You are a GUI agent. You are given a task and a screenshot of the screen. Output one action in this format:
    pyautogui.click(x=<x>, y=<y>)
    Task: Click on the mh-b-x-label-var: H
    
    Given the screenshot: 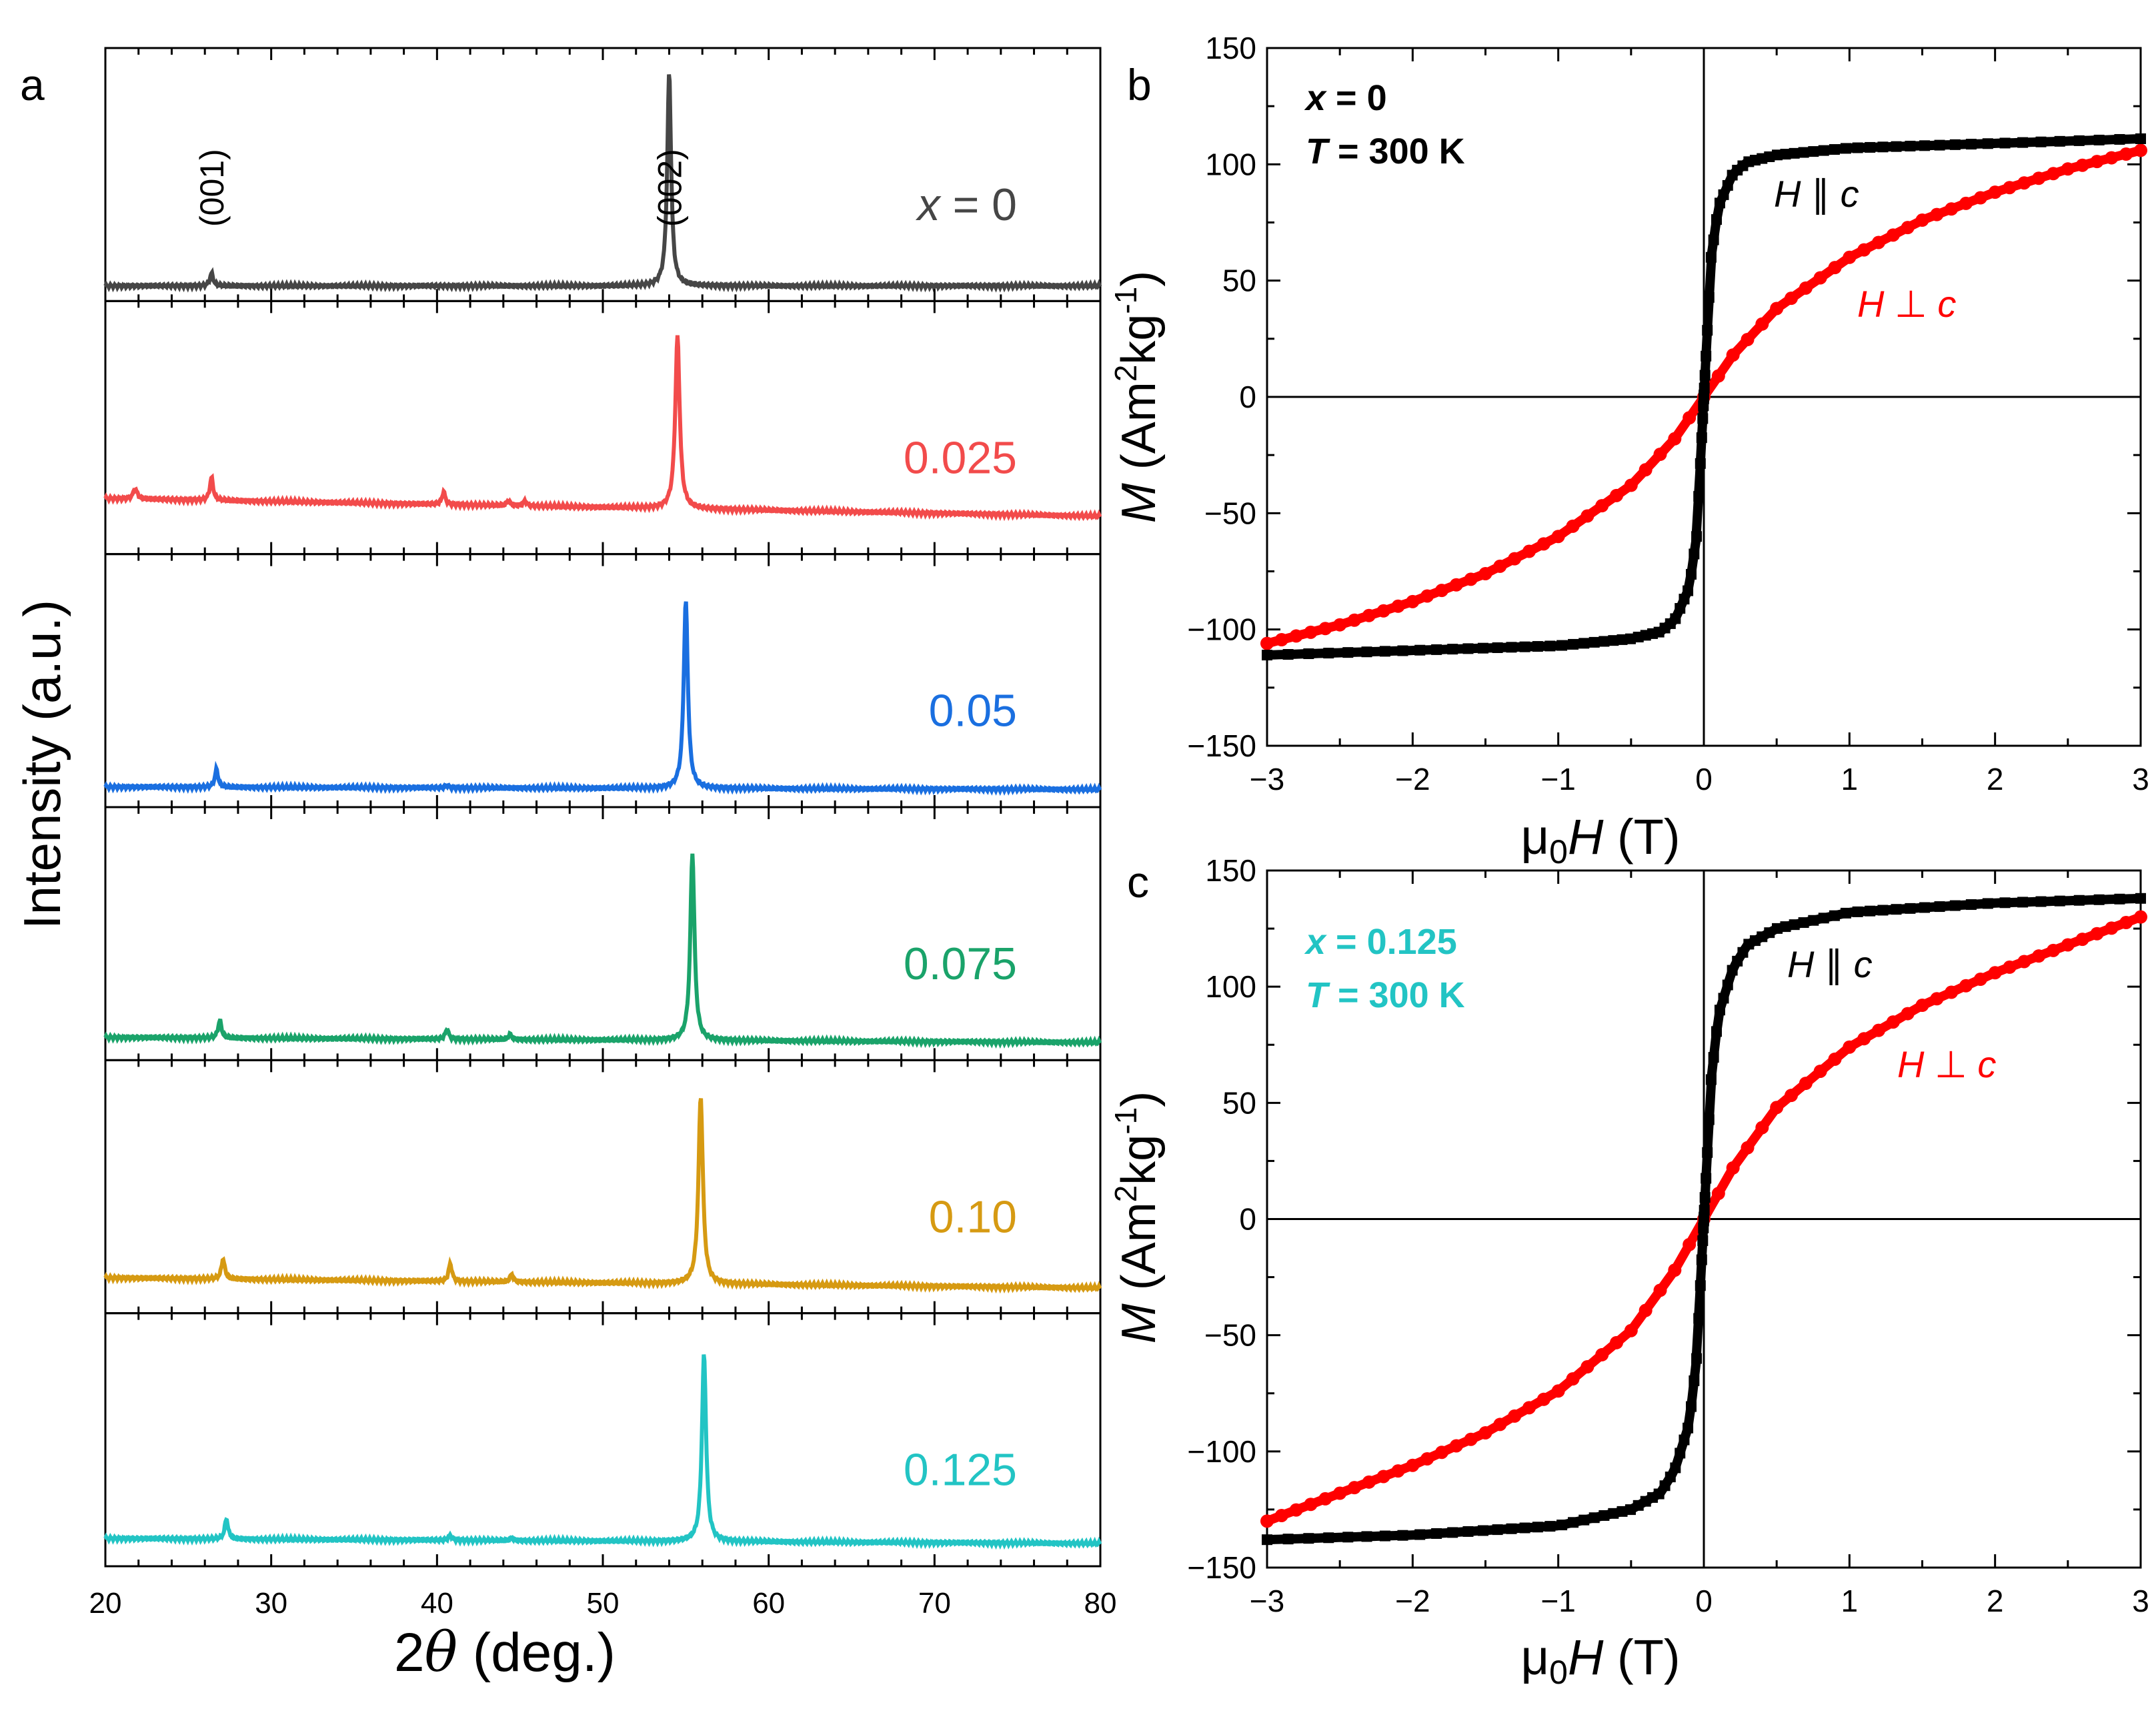 What is the action you would take?
    pyautogui.click(x=1586, y=837)
    